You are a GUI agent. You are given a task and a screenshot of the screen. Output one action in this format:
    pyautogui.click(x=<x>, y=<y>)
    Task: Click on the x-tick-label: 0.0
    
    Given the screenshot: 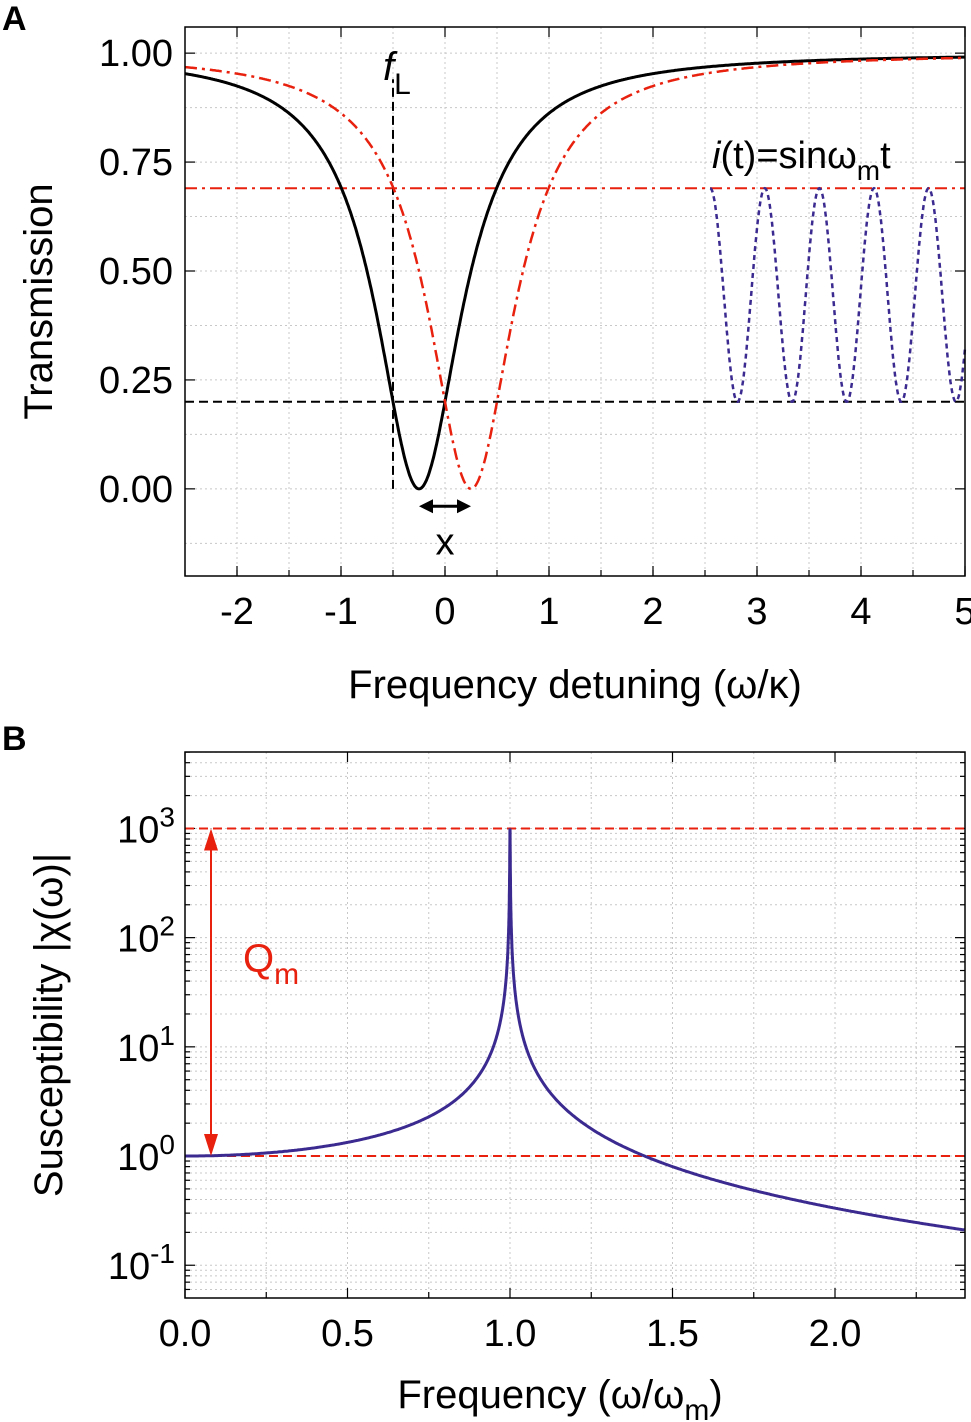 What is the action you would take?
    pyautogui.click(x=185, y=1334)
    